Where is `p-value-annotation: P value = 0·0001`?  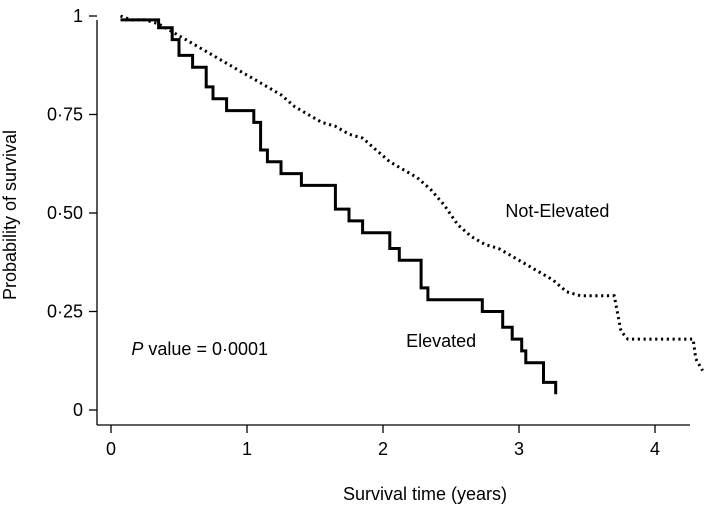
p-value-annotation: P value = 0·0001 is located at coordinates (199, 349).